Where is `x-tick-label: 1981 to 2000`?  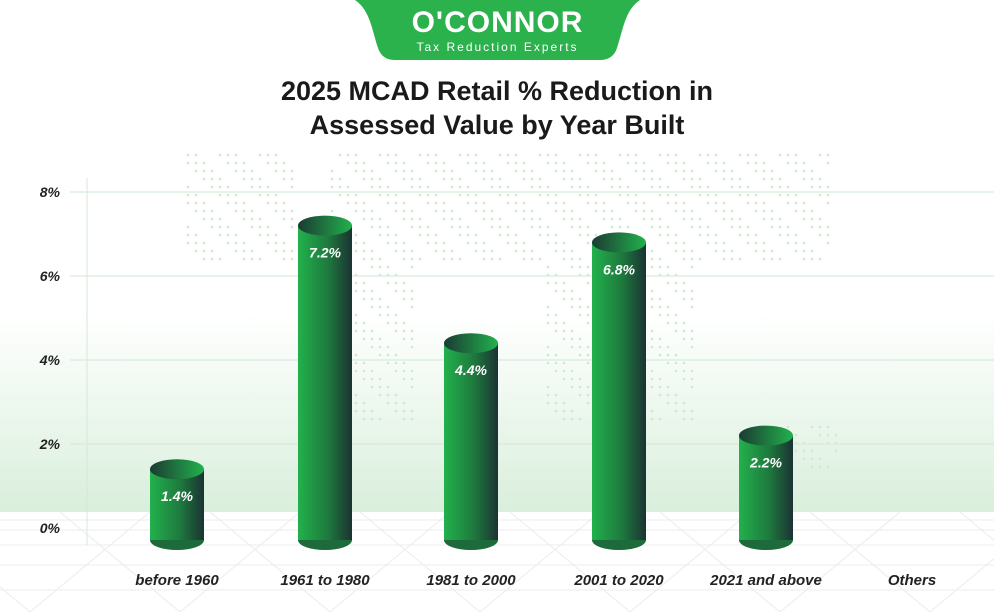 x-tick-label: 1981 to 2000 is located at coordinates (471, 580).